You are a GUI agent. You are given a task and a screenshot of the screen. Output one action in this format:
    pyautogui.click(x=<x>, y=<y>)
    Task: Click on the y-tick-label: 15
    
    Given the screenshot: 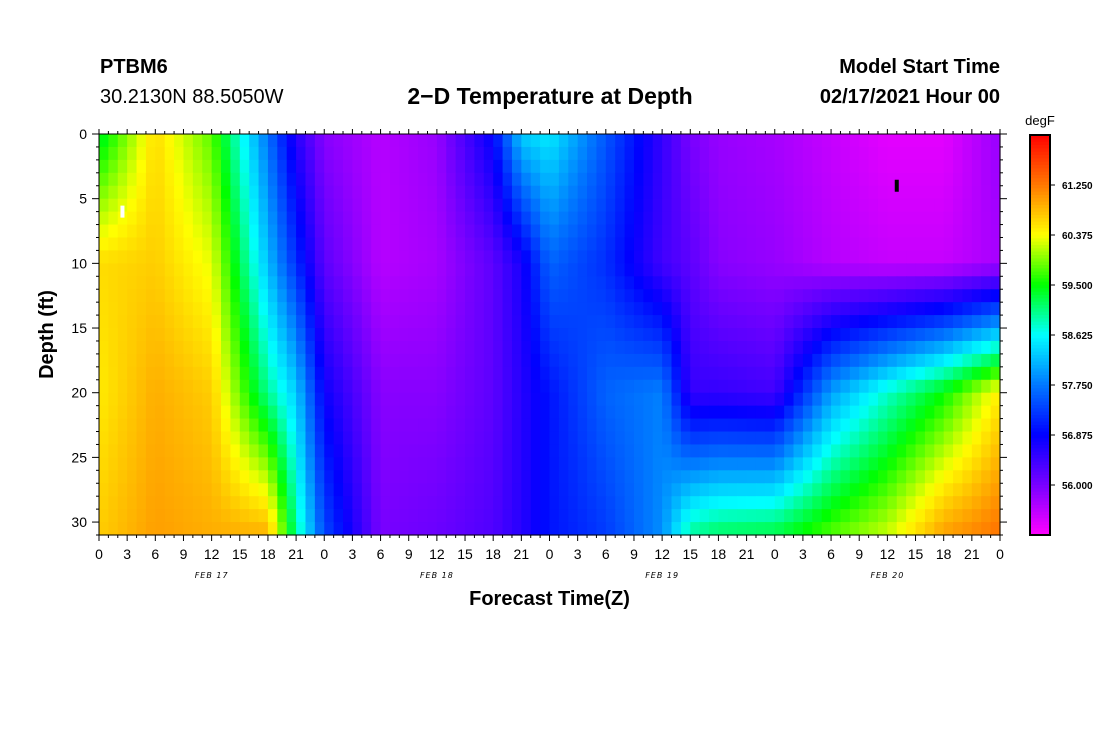 What is the action you would take?
    pyautogui.click(x=79, y=328)
    